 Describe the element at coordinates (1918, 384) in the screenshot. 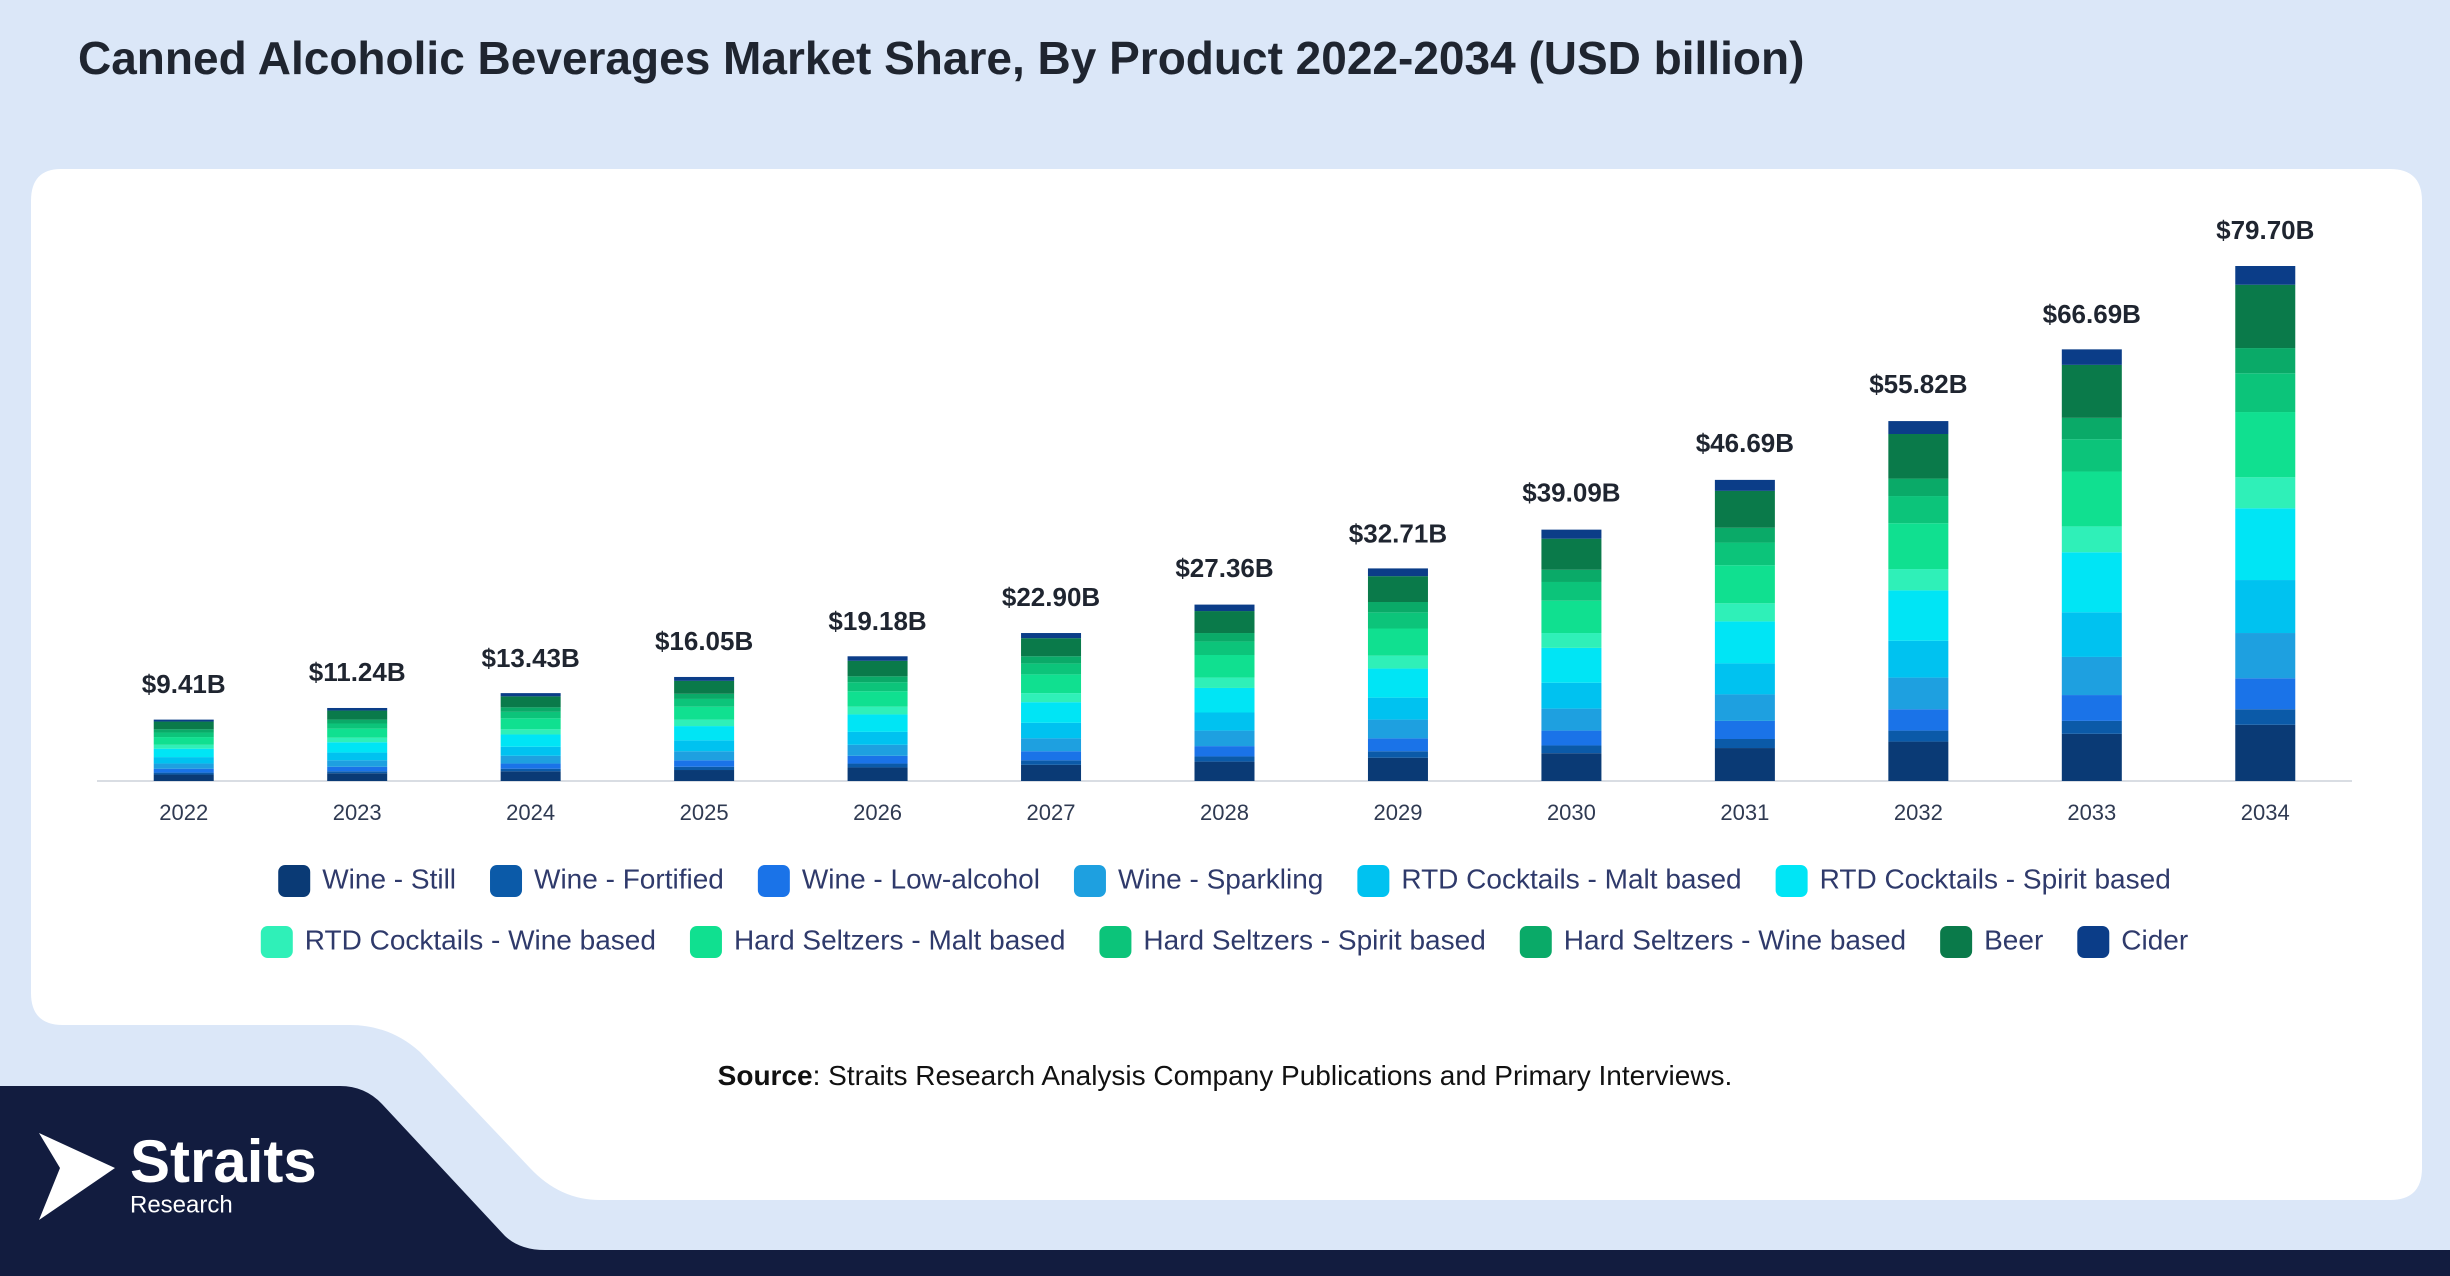

I see `total-label: $55.82B` at that location.